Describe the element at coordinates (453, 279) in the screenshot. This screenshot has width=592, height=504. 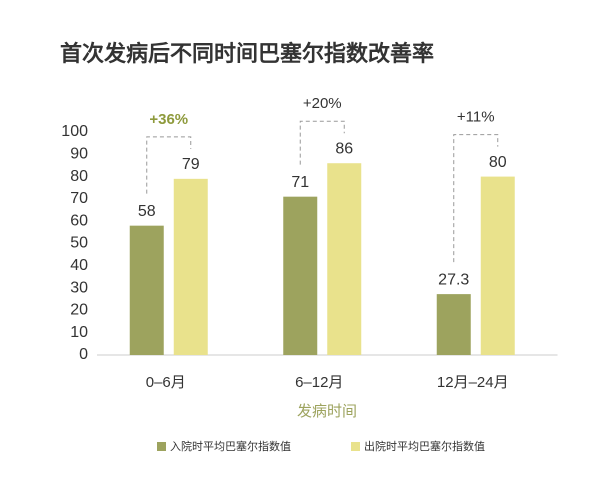
I see `value-label: 27.3` at that location.